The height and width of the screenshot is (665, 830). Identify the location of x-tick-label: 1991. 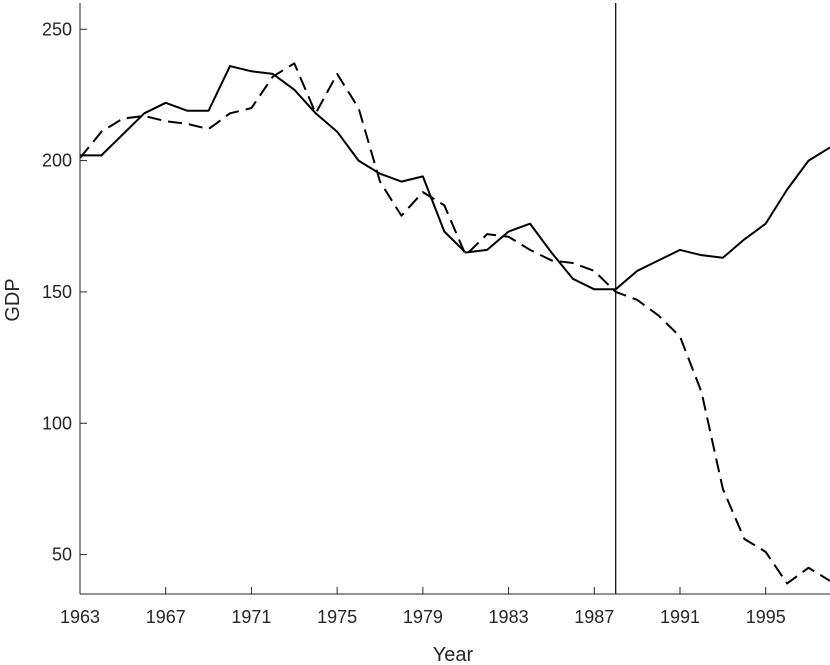
(680, 617).